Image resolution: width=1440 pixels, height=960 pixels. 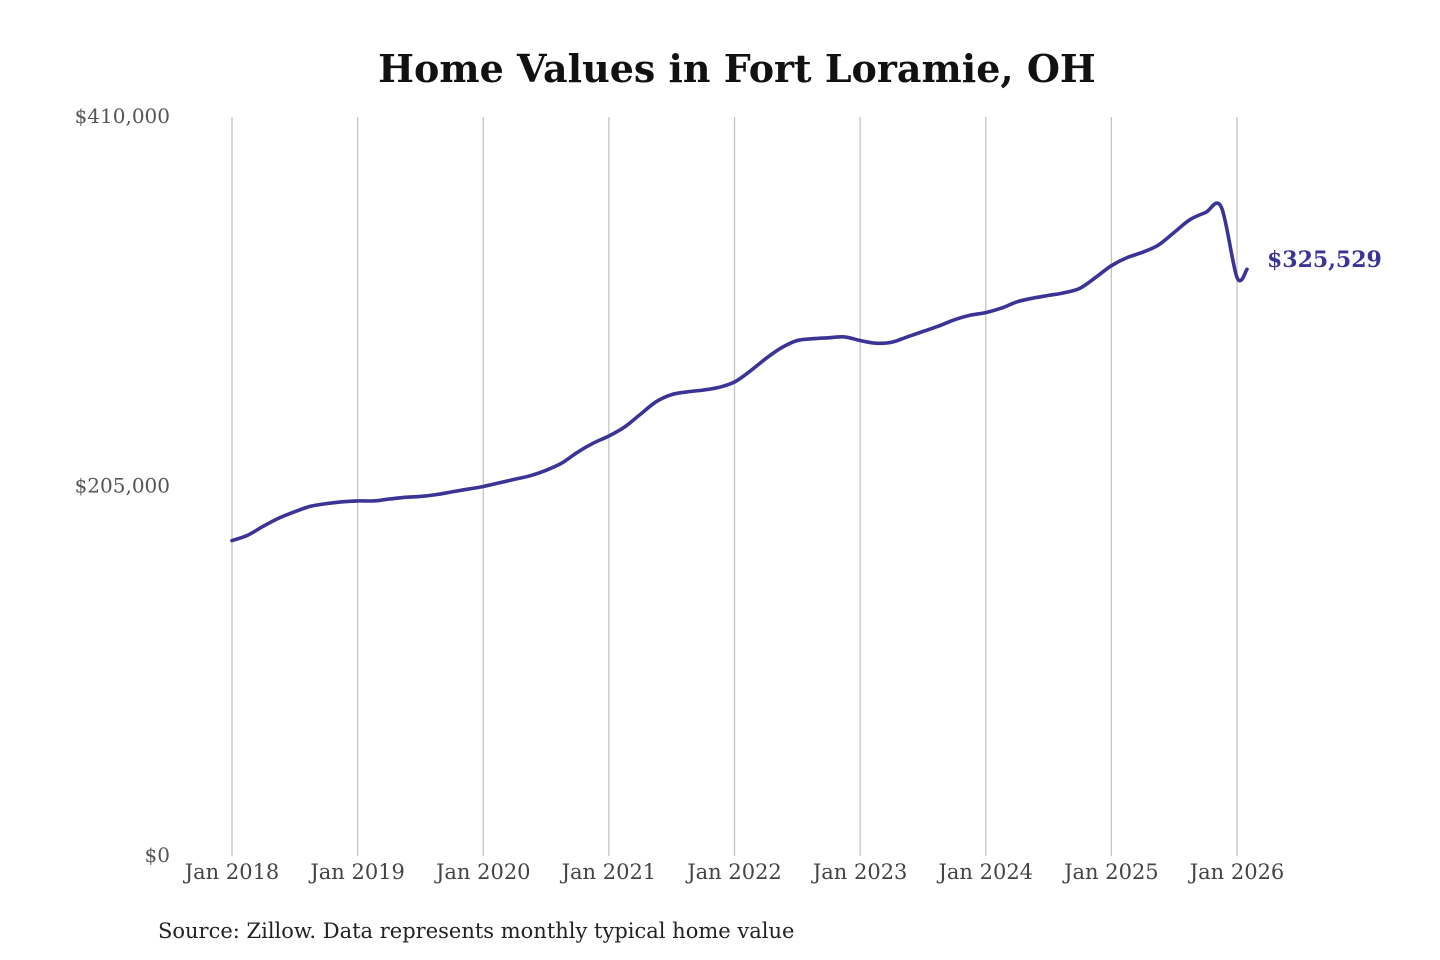 I want to click on x-tick-label: Jan 2020, so click(x=482, y=872).